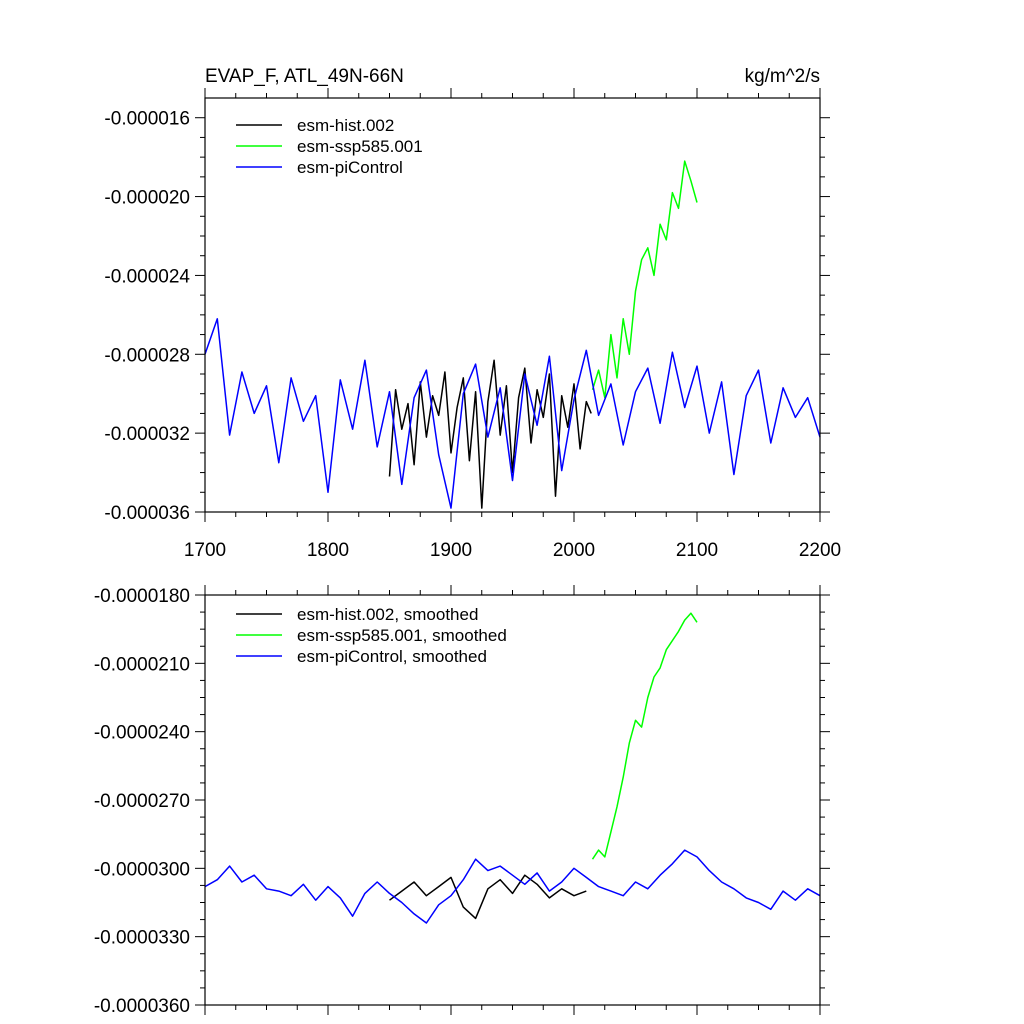  Describe the element at coordinates (360, 146) in the screenshot. I see `legend-label: esm-ssp585.001` at that location.